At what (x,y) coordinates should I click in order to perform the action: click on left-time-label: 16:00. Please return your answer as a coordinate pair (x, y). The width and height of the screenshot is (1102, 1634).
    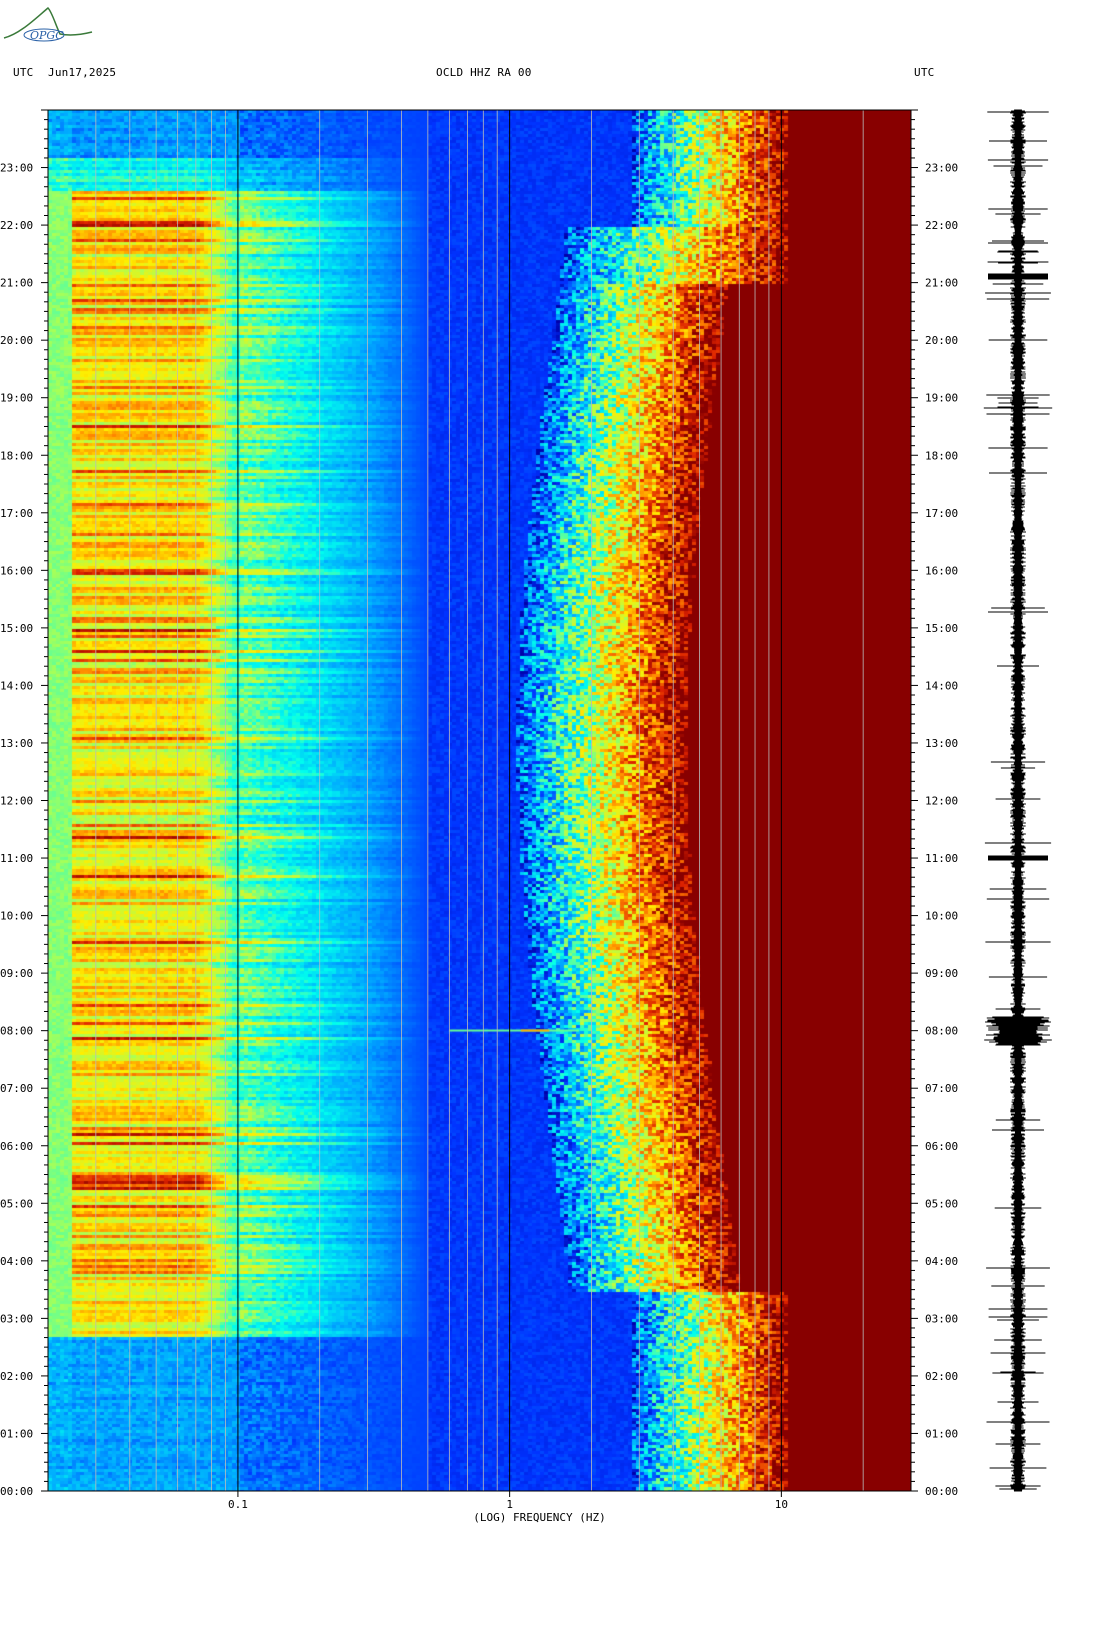
    Looking at the image, I should click on (16, 570).